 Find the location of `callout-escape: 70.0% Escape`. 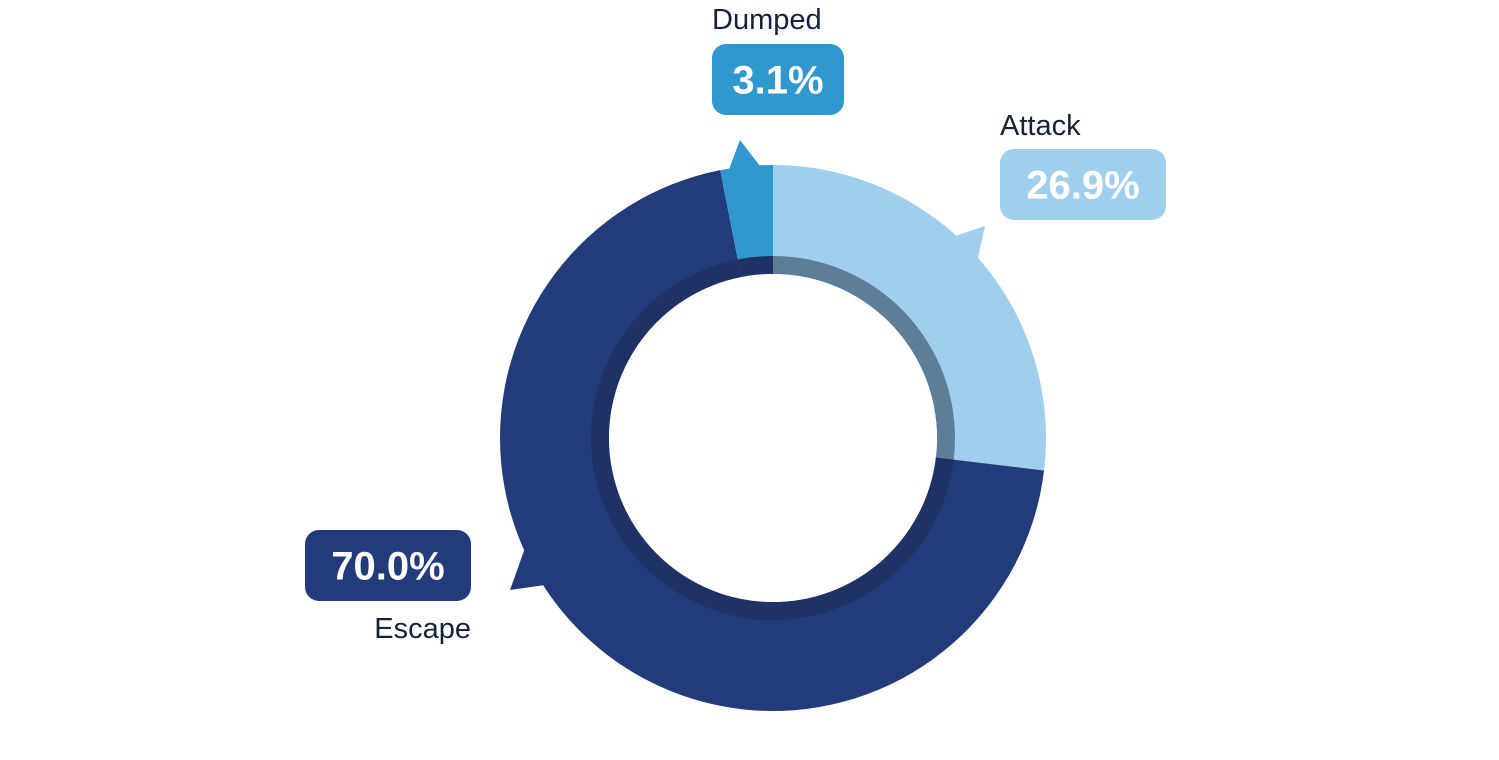

callout-escape: 70.0% Escape is located at coordinates (425, 587).